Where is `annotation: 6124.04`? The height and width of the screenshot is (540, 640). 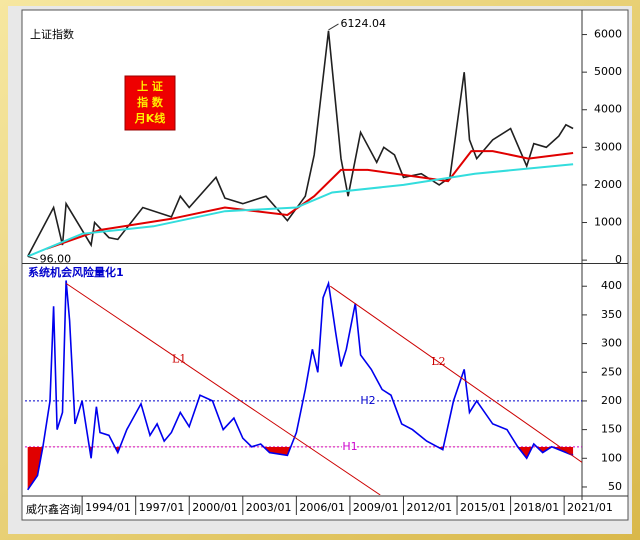
annotation: 6124.04 is located at coordinates (363, 23).